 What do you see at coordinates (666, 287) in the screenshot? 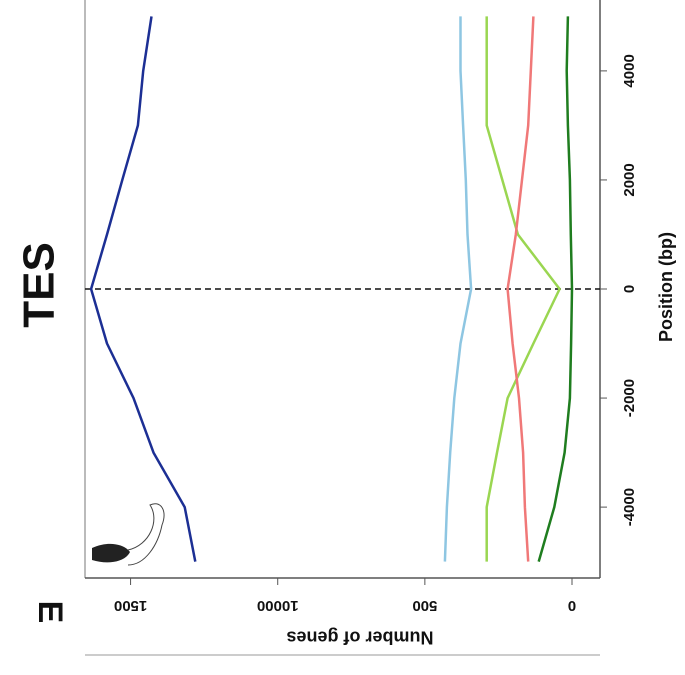
I see `x-axis-label: Position (bp)` at bounding box center [666, 287].